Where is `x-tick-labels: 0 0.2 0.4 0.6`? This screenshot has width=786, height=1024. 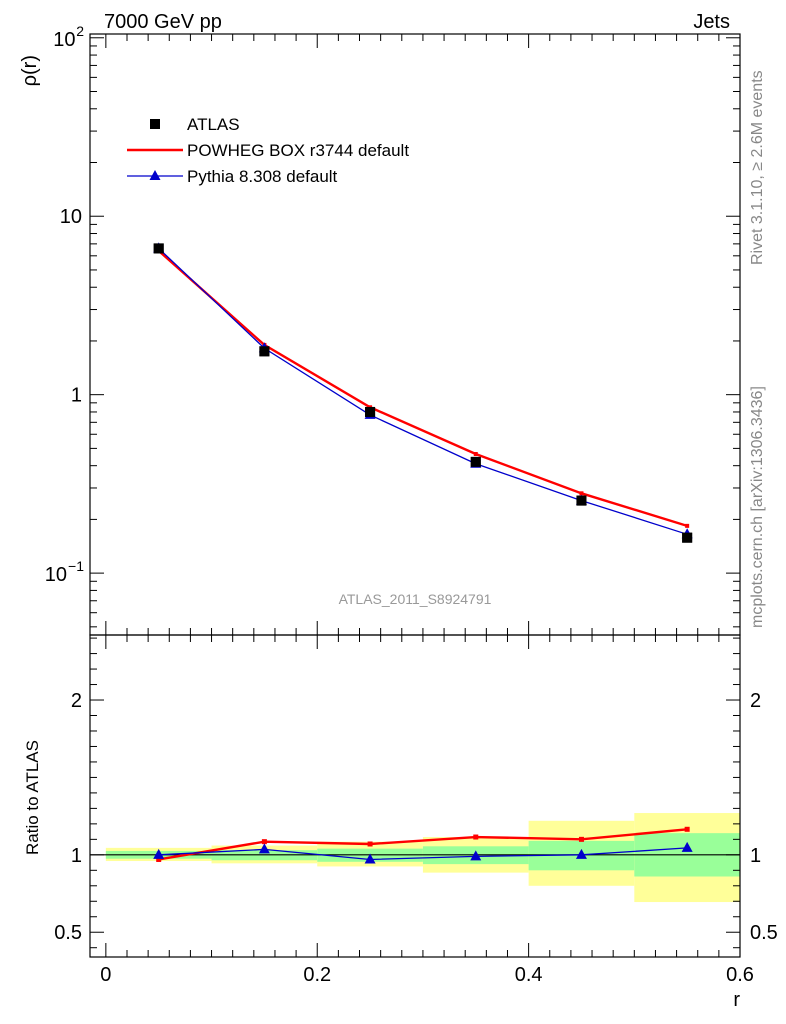
x-tick-labels: 0 0.2 0.4 0.6 is located at coordinates (427, 975).